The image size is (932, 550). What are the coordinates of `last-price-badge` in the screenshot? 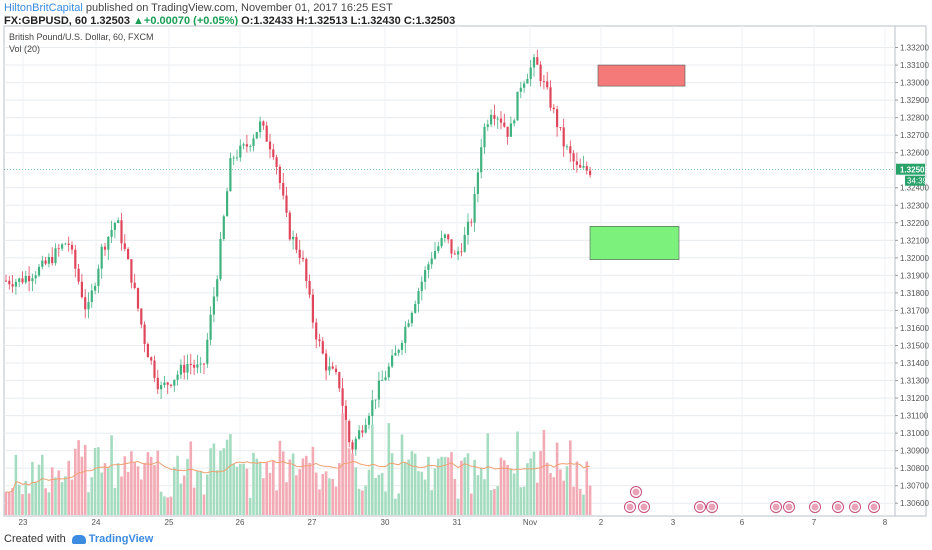 It's located at (910, 169).